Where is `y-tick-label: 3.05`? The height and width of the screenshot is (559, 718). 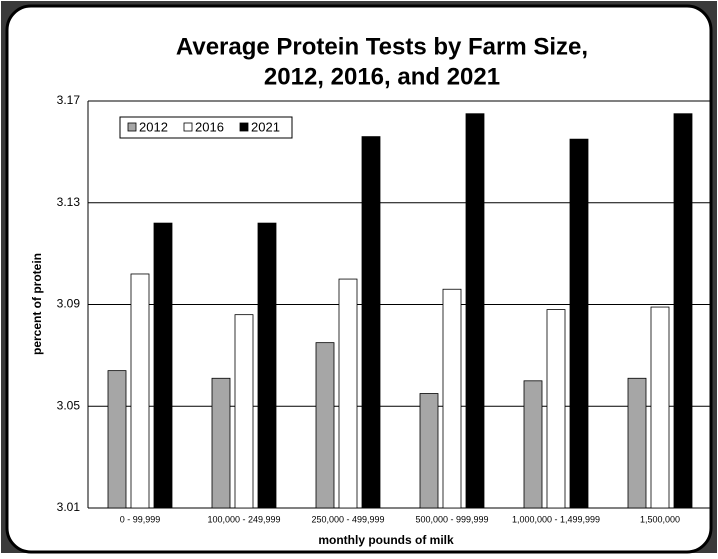 y-tick-label: 3.05 is located at coordinates (69, 405).